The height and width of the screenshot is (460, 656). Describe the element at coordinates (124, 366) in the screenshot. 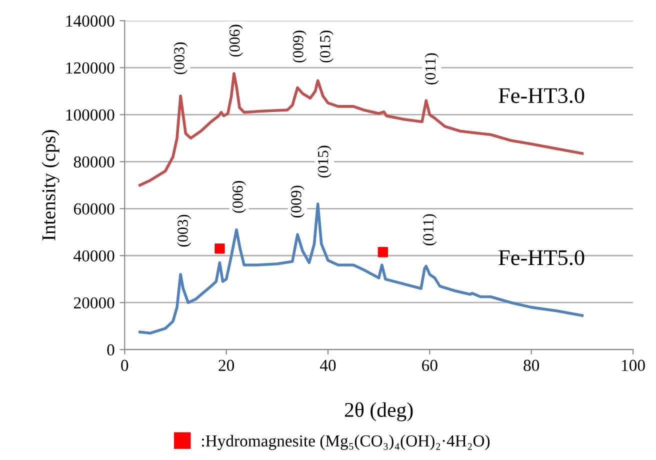

I see `x-tick-label: 0` at that location.